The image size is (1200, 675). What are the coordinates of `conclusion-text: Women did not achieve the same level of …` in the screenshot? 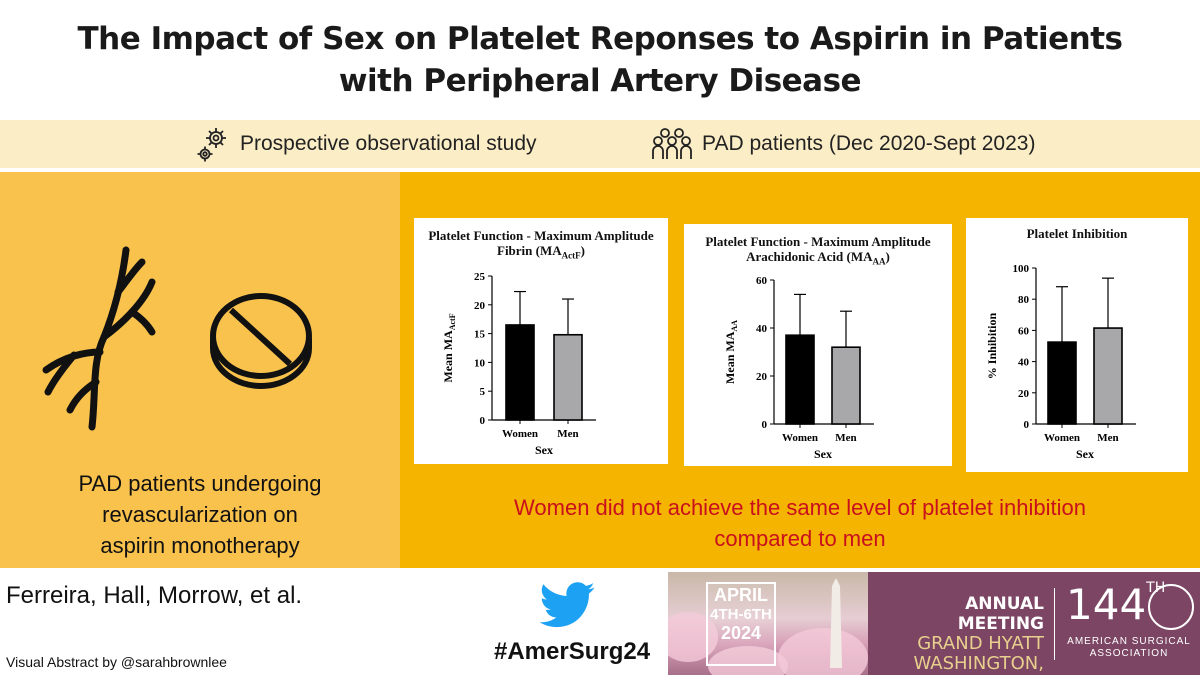 It's located at (800, 523).